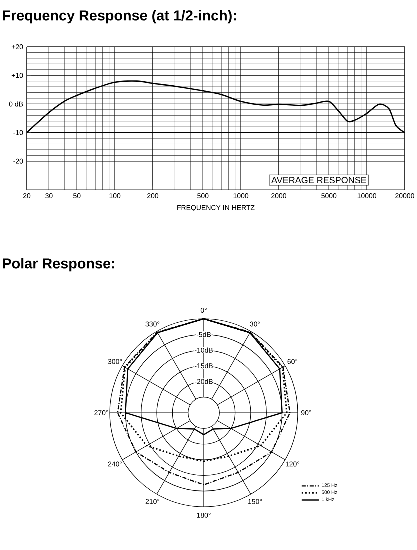 Image resolution: width=417 pixels, height=550 pixels. What do you see at coordinates (319, 180) in the screenshot?
I see `annotation: AVERAGE RESPONSE` at bounding box center [319, 180].